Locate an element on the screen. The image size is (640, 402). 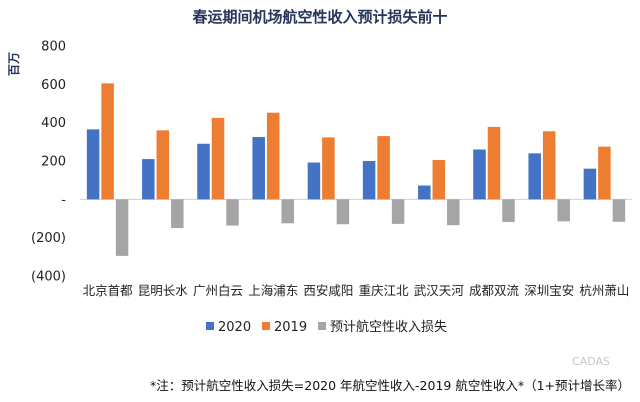
bar-2019-广州白云 is located at coordinates (218, 158).